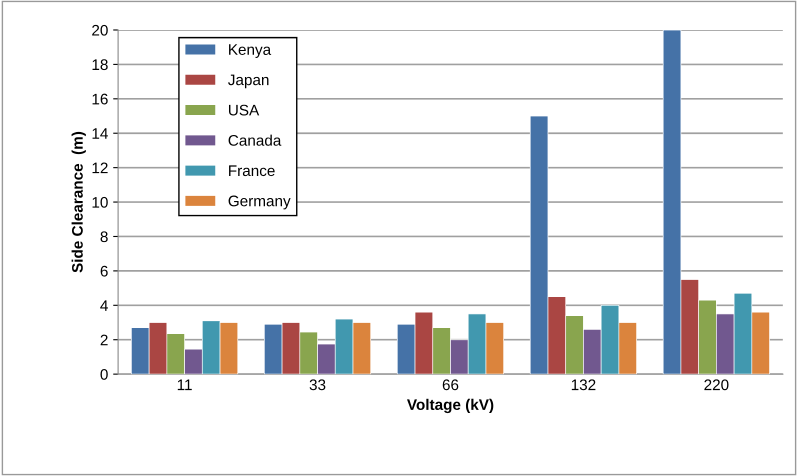 This screenshot has width=798, height=476. Describe the element at coordinates (259, 203) in the screenshot. I see `legend-label: Germany` at that location.